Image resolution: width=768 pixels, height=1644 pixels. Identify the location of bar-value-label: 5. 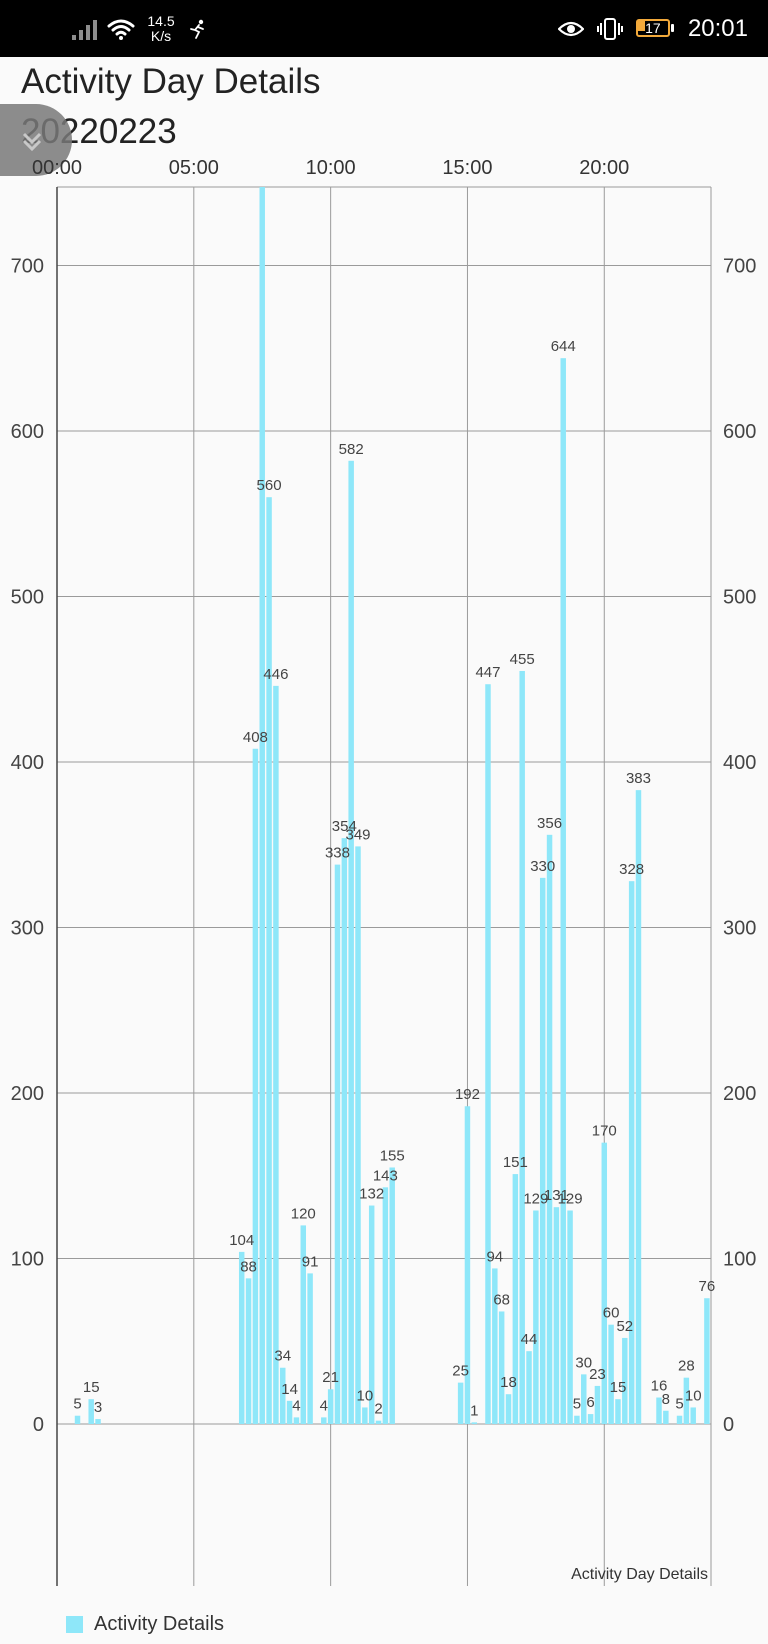
(577, 1404).